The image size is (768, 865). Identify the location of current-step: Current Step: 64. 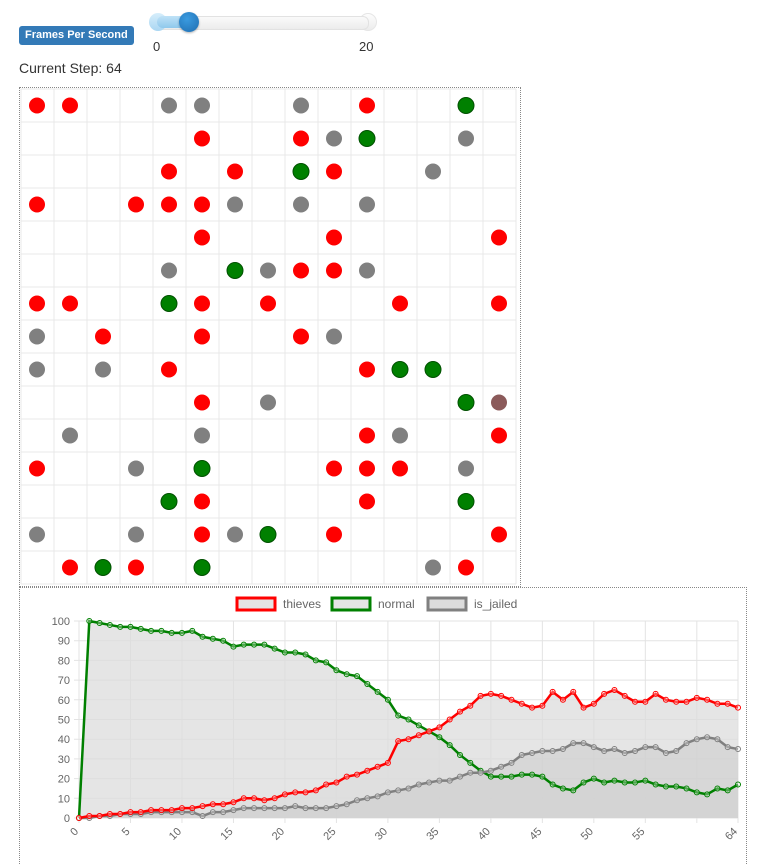
(70, 68).